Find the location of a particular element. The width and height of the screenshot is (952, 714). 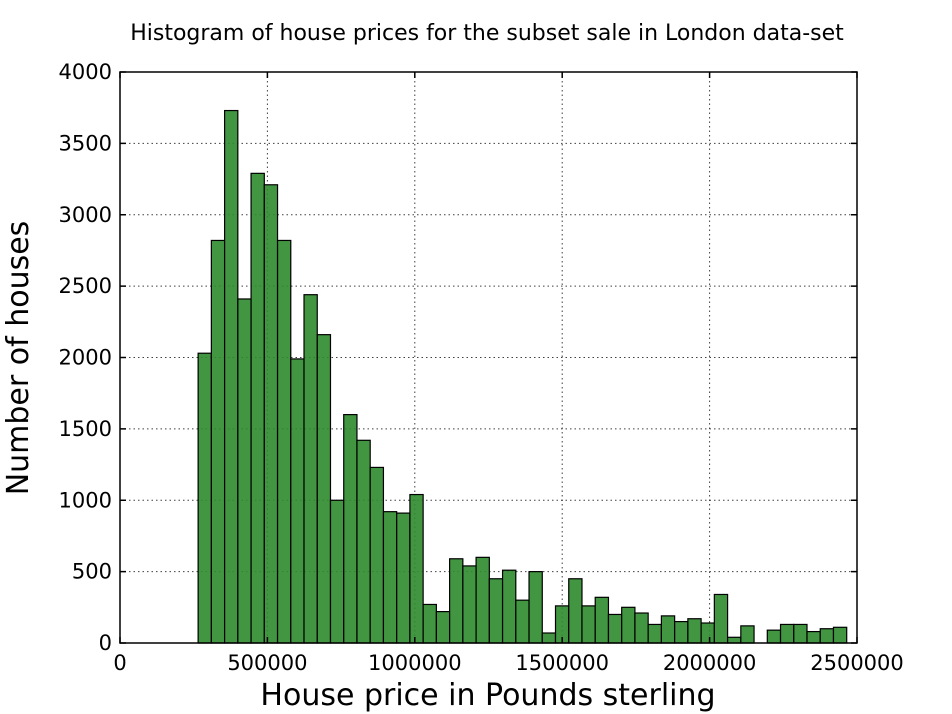

y-tick-label: 1000 is located at coordinates (85, 500).